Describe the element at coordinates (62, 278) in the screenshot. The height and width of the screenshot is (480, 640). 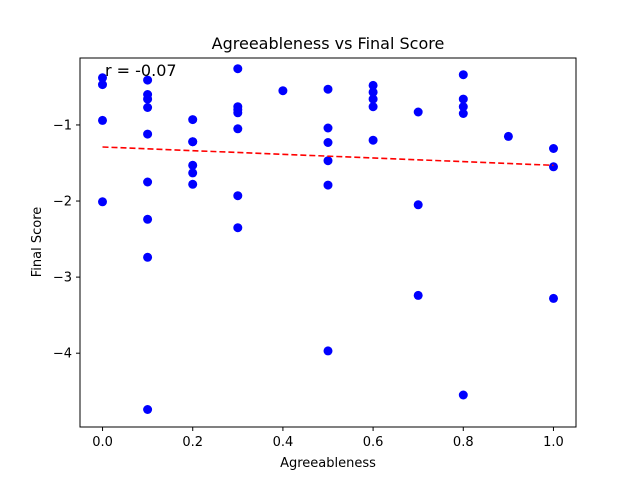
I see `y-tick-label: −3` at that location.